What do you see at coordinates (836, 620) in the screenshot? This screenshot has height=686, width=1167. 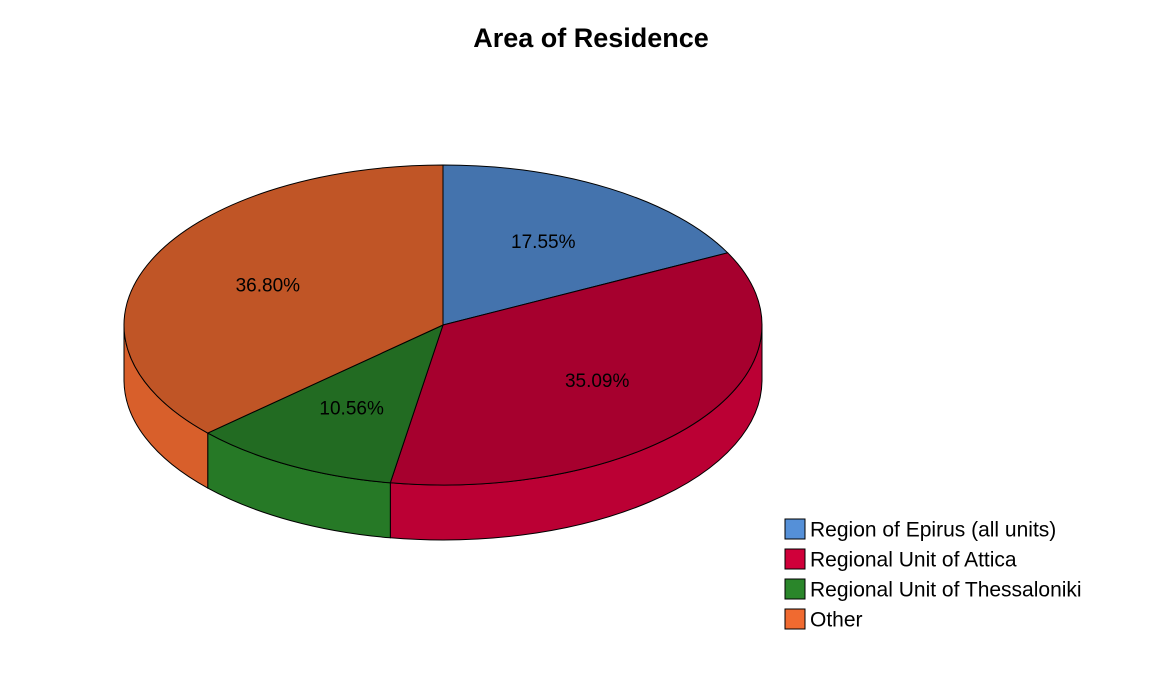 I see `legend-label: Other` at bounding box center [836, 620].